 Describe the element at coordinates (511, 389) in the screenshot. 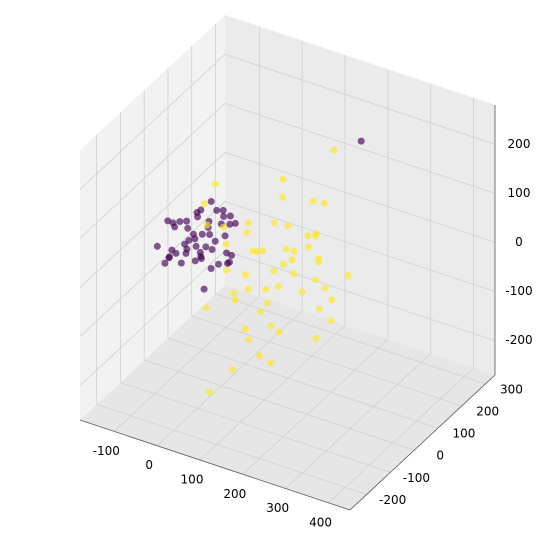

I see `y-tick-label: 300` at that location.